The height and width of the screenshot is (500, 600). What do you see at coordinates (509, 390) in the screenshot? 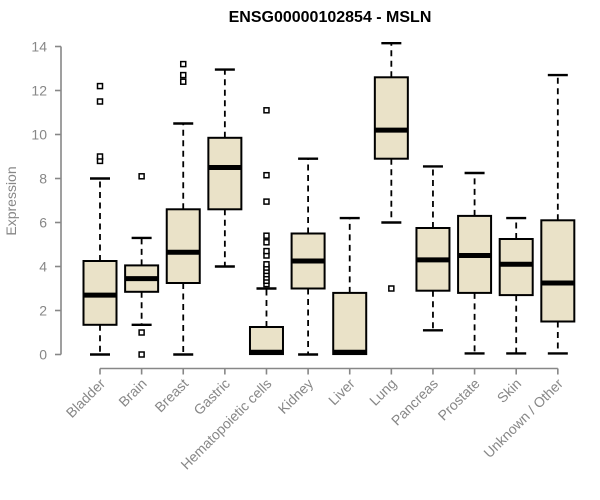
I see `x-tick-label-skin: Skin` at bounding box center [509, 390].